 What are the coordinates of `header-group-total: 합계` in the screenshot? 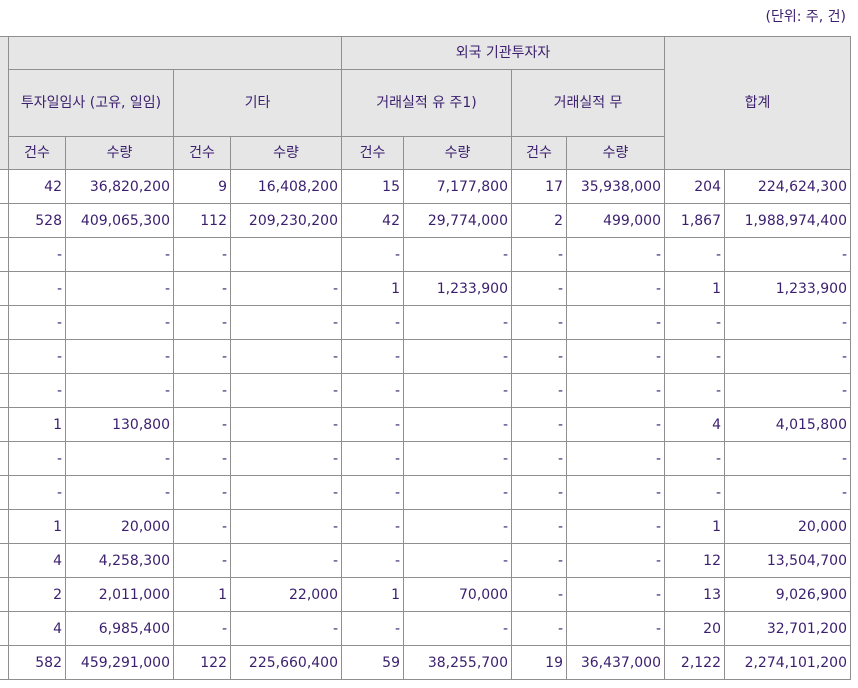 It's located at (757, 103).